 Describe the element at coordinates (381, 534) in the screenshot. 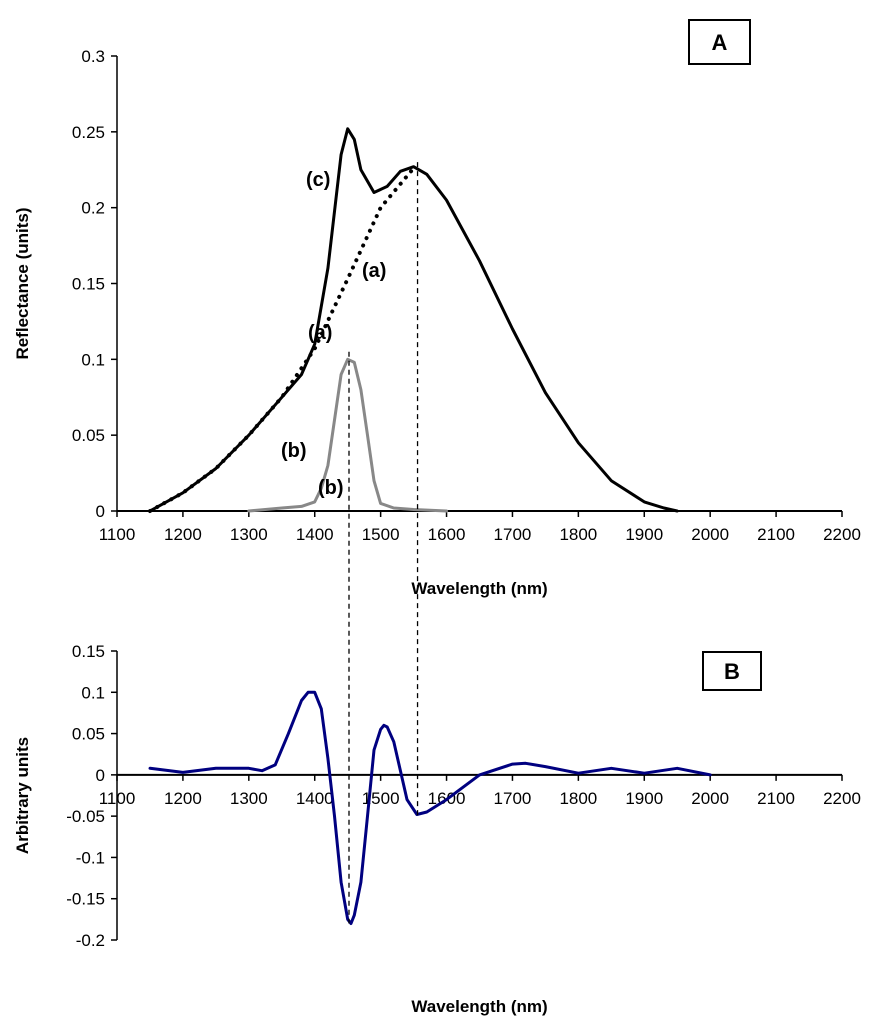

I see `x-tick-label: 1500` at that location.